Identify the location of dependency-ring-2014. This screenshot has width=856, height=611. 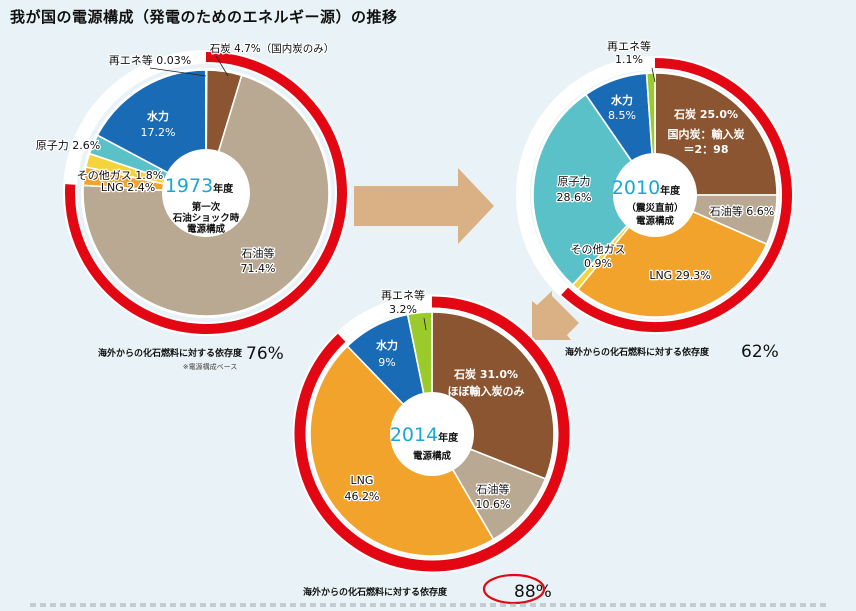
(432, 434).